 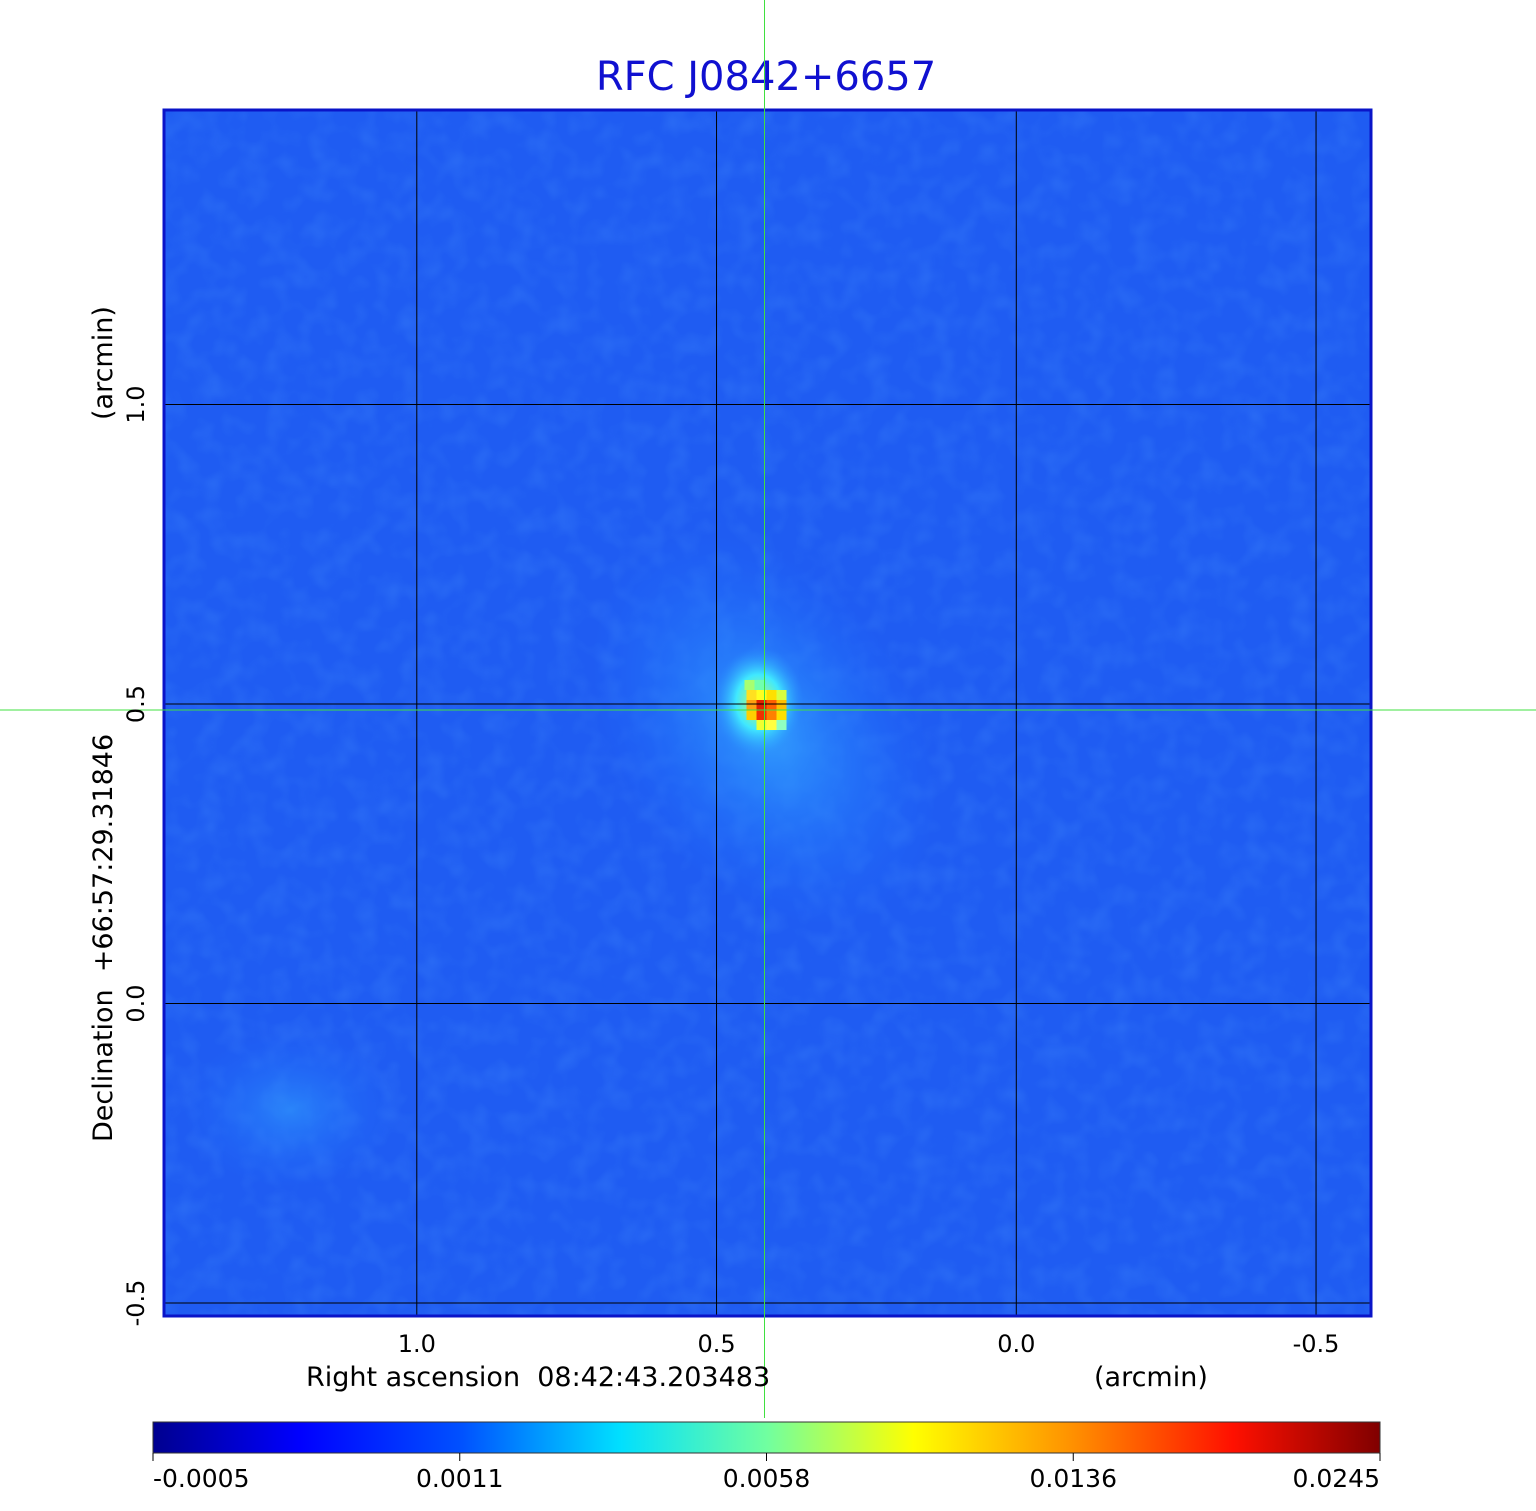 I want to click on x-tick-label: 0.0, so click(x=1016, y=1344).